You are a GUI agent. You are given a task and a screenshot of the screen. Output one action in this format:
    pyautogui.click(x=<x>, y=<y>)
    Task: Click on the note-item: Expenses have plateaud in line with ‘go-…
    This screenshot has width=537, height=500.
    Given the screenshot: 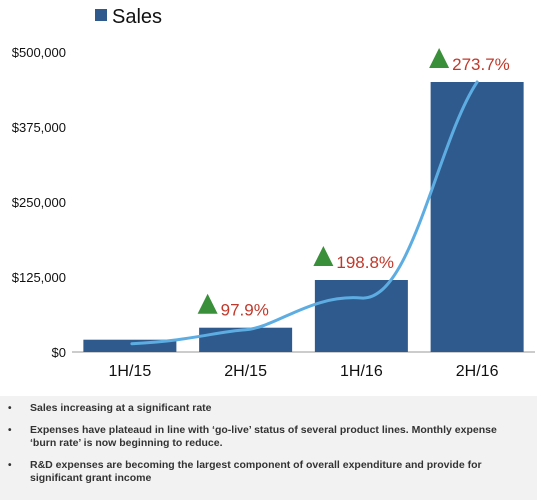 What is the action you would take?
    pyautogui.click(x=272, y=437)
    